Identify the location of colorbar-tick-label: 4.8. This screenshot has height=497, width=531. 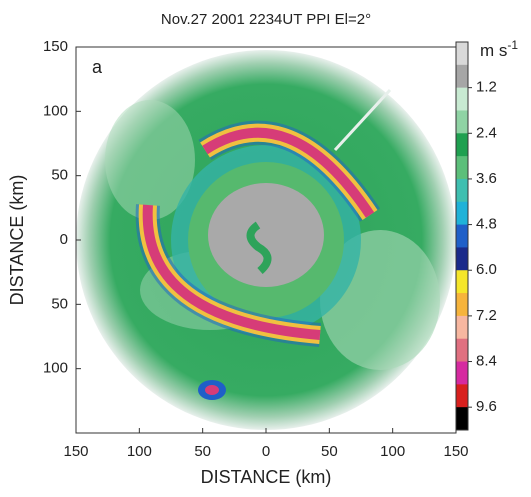
(486, 224).